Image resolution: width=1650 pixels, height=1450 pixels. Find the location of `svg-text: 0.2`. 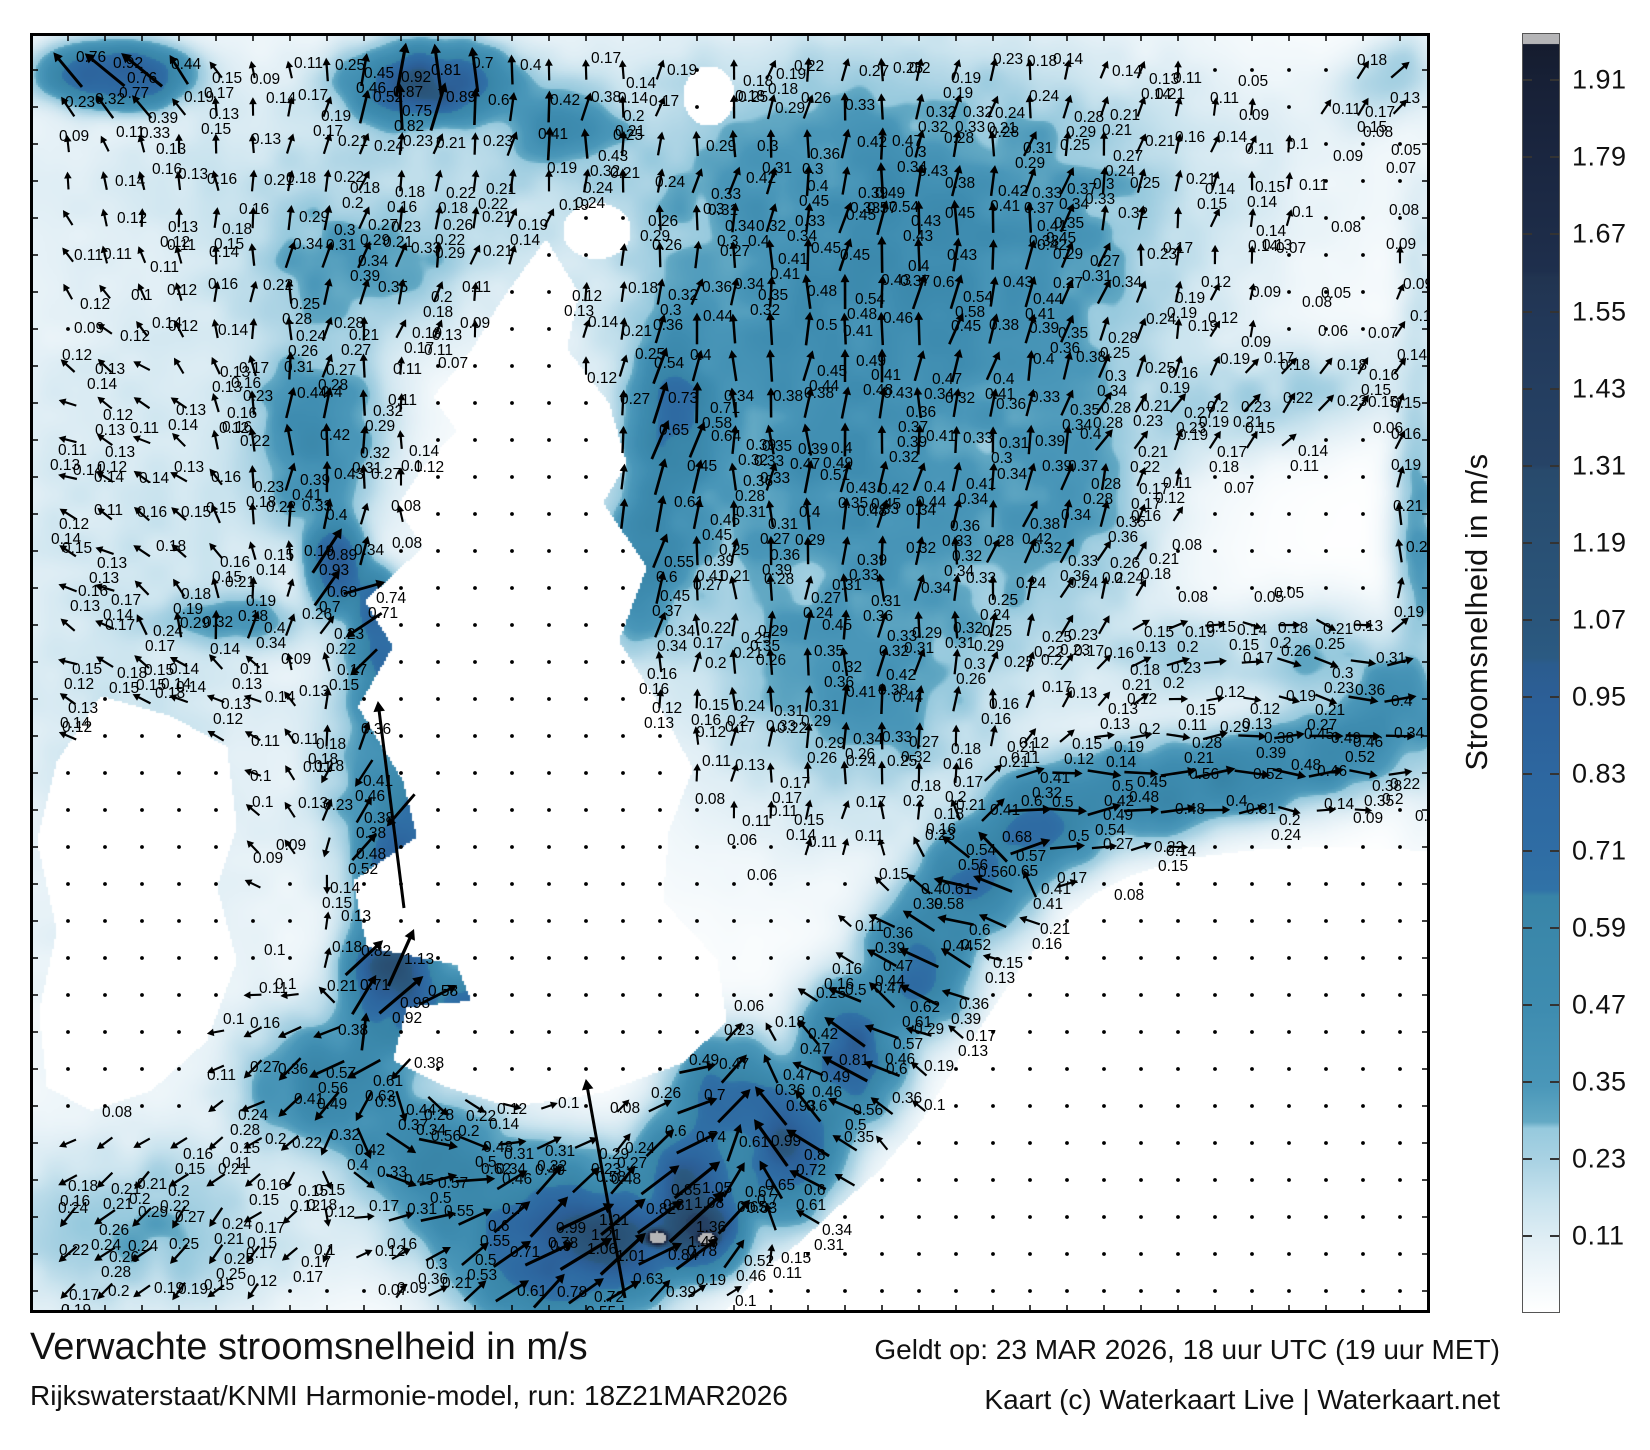

svg-text: 0.2 is located at coordinates (1218, 407).